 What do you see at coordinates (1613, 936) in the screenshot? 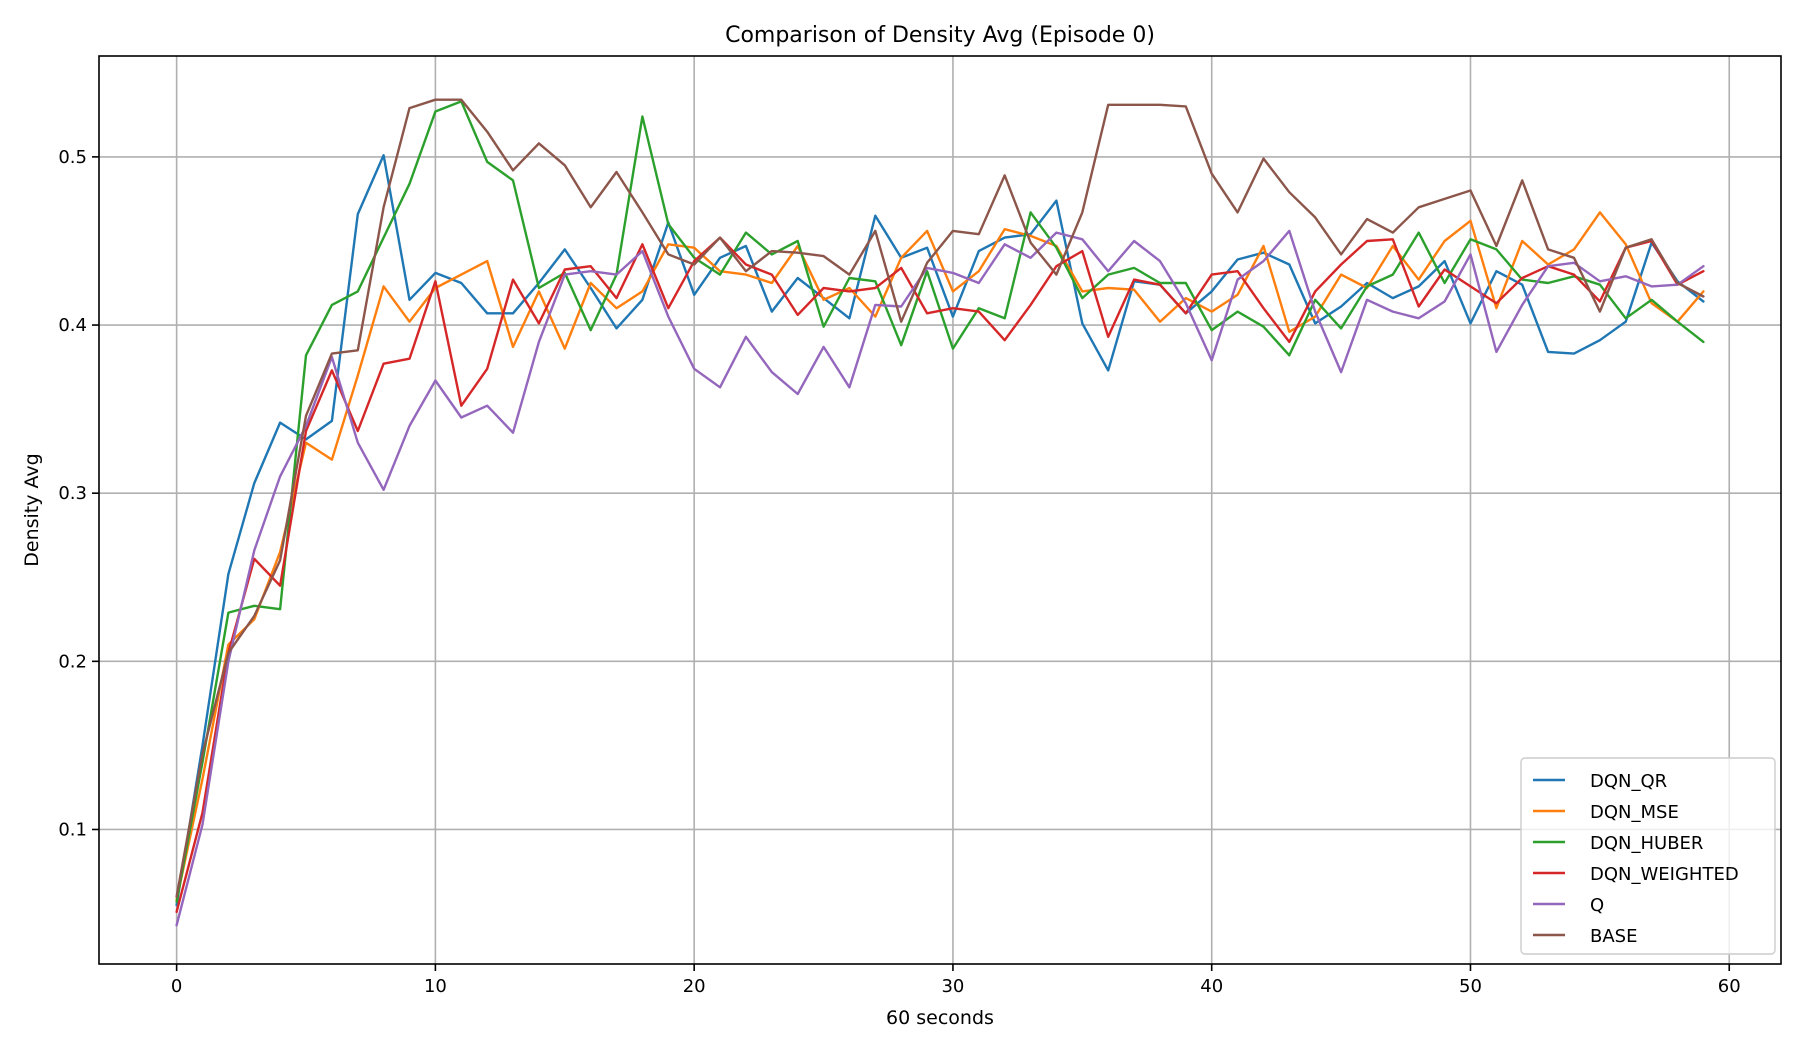
I see `legend-label: BASE` at bounding box center [1613, 936].